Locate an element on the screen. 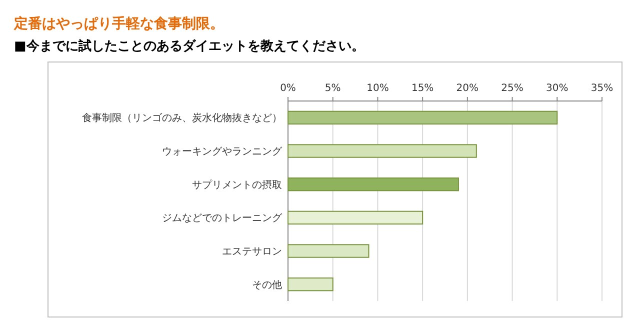  text: 定番はやっぱり手軽な食事制限。 is located at coordinates (118, 23).